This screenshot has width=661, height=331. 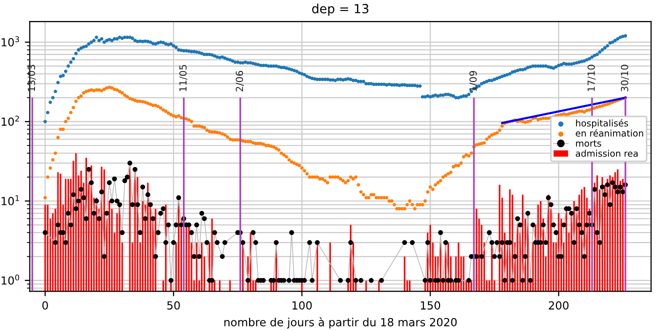 What do you see at coordinates (592, 78) in the screenshot?
I see `annotation: 17/10` at bounding box center [592, 78].